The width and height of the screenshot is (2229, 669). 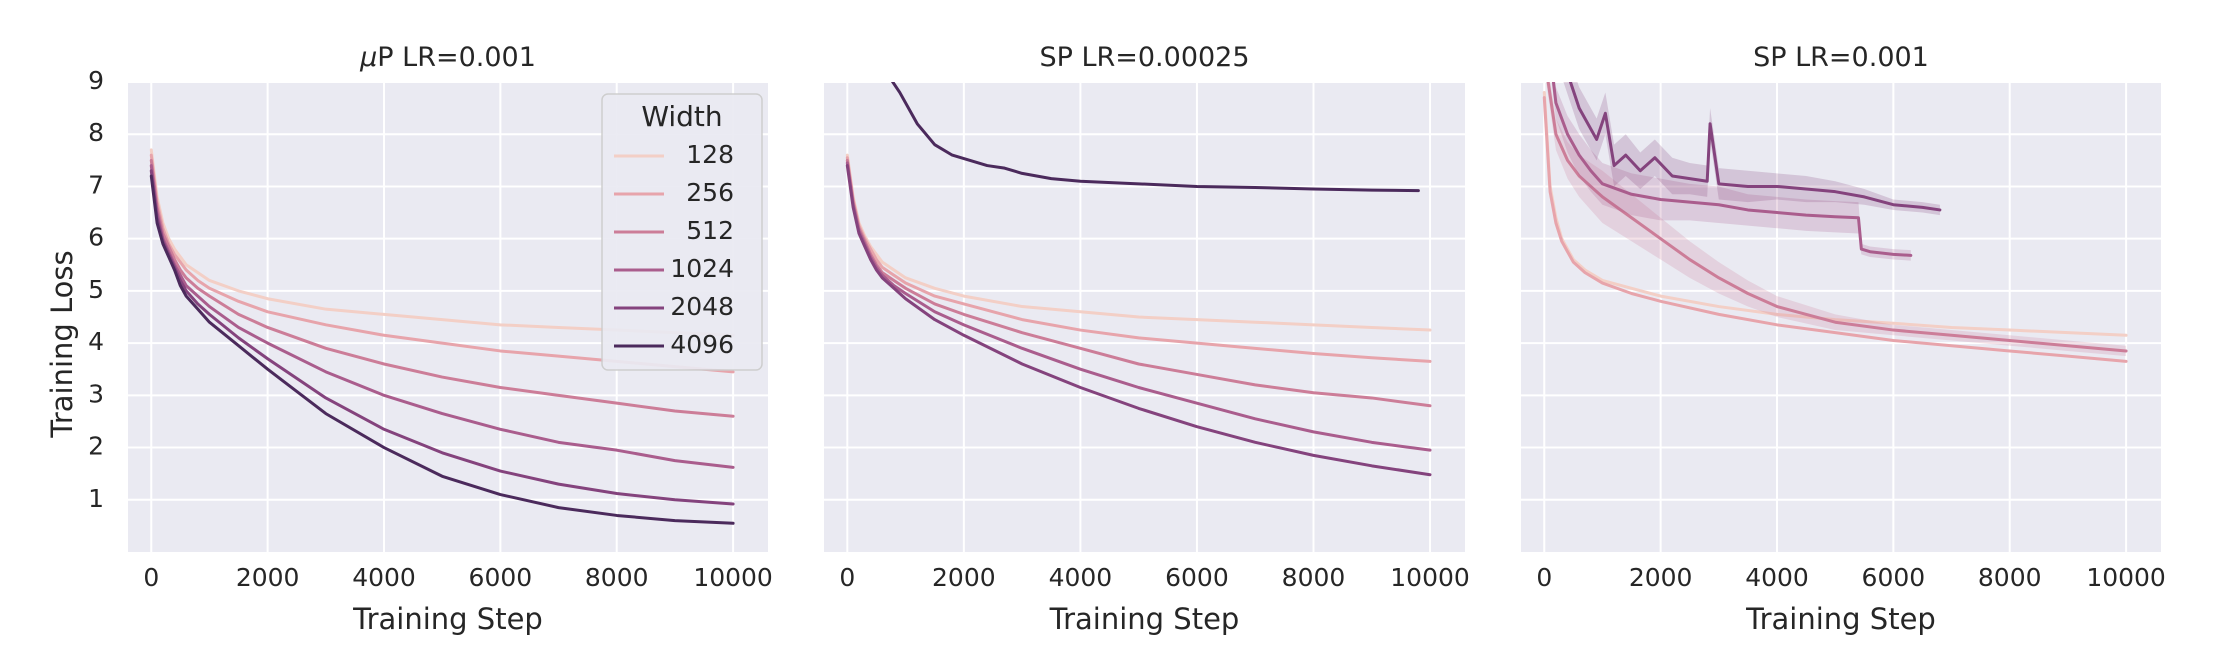 I want to click on title-prefix: μ, so click(x=368, y=57).